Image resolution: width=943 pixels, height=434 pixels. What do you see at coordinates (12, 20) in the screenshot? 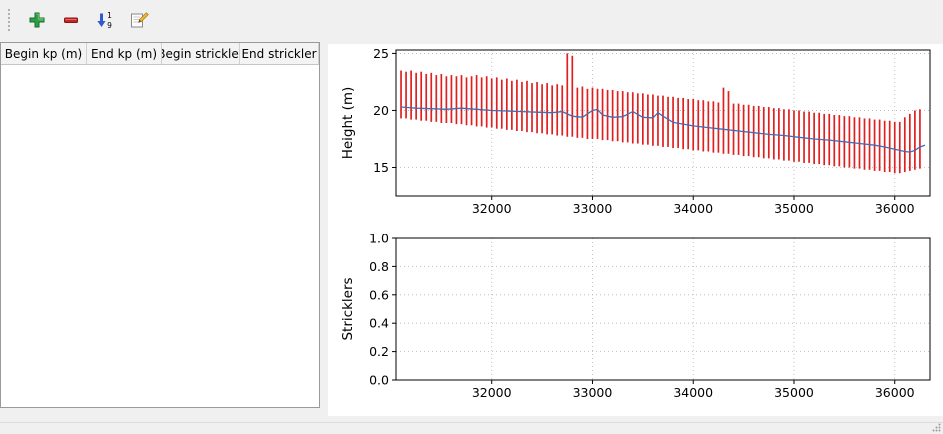
I see `toolbar-handle` at bounding box center [12, 20].